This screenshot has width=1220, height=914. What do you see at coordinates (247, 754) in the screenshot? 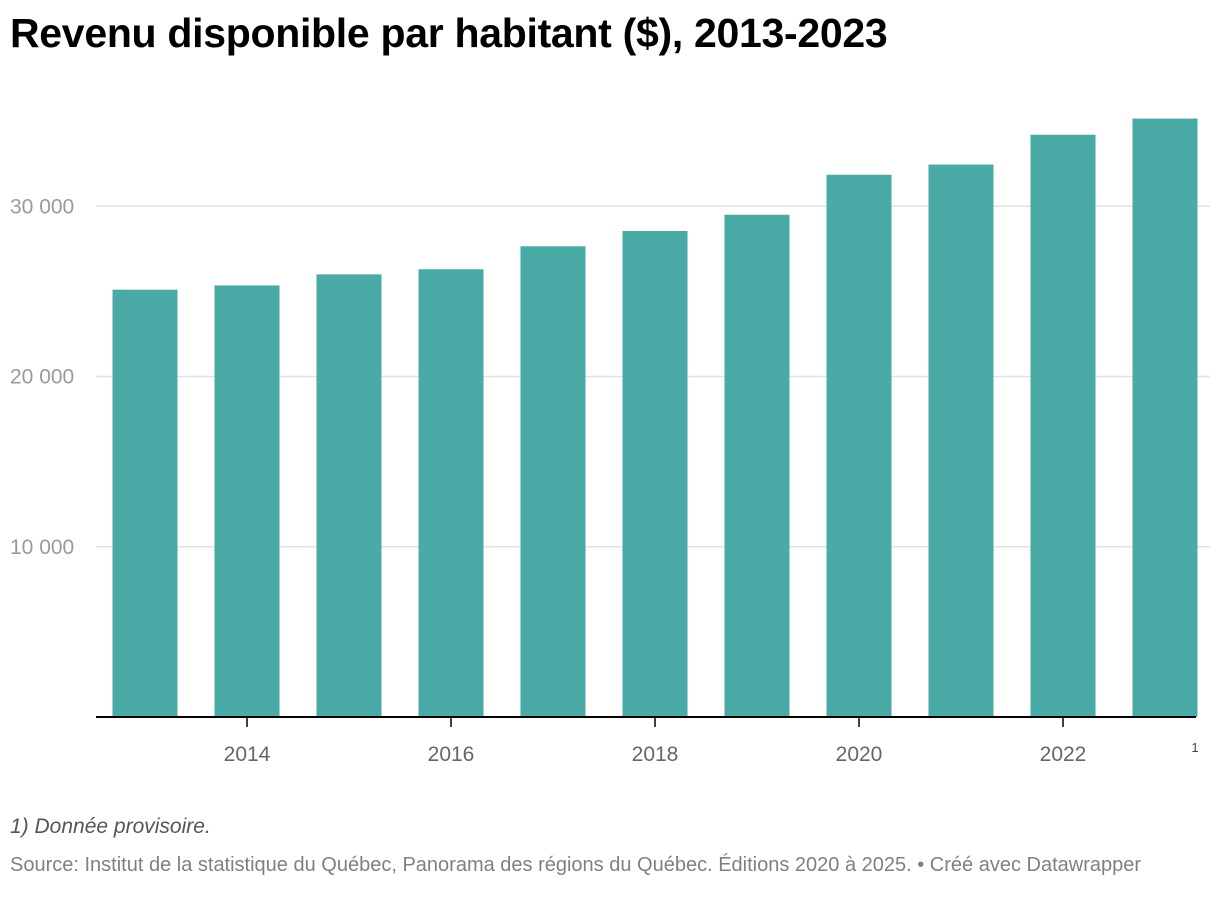
I see `x-tick-label: 2014` at bounding box center [247, 754].